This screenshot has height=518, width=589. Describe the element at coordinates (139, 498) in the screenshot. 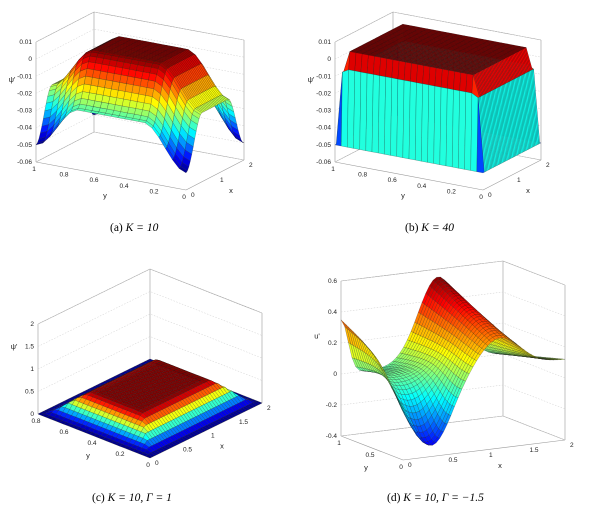

I see `caption-c-math: K = 10, Γ = 1` at that location.